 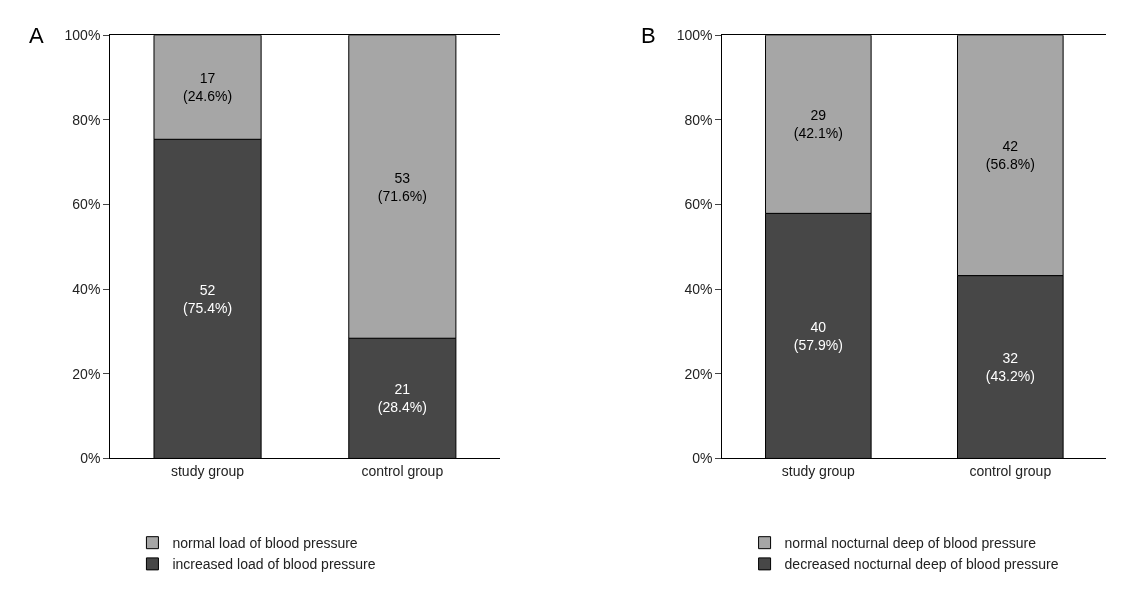 What do you see at coordinates (1010, 367) in the screenshot?
I see `data-label: 32 (43.2%)` at bounding box center [1010, 367].